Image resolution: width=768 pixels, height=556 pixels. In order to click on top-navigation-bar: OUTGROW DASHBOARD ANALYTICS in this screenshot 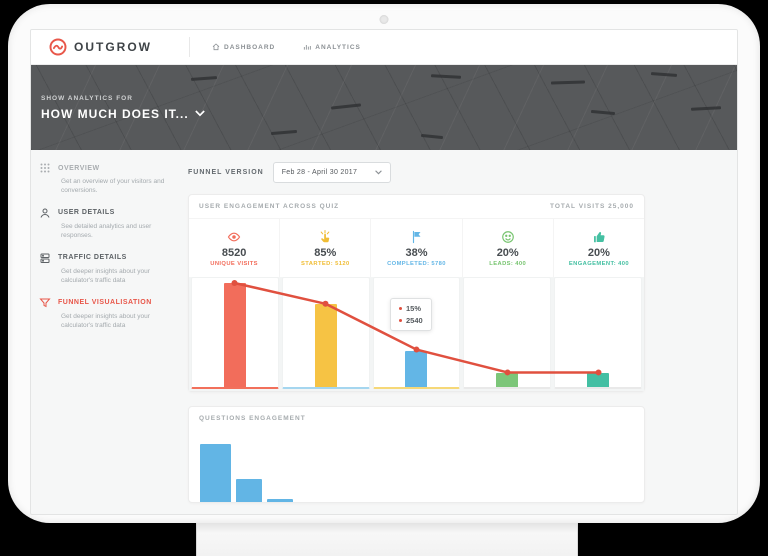, I will do `click(384, 47)`.